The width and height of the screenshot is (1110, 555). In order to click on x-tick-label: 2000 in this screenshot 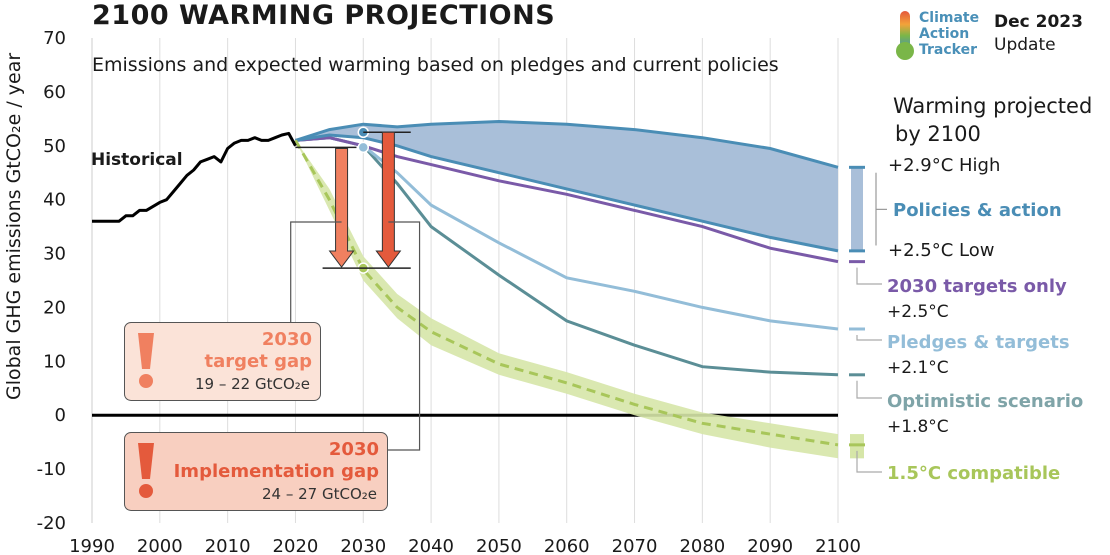, I will do `click(160, 545)`.